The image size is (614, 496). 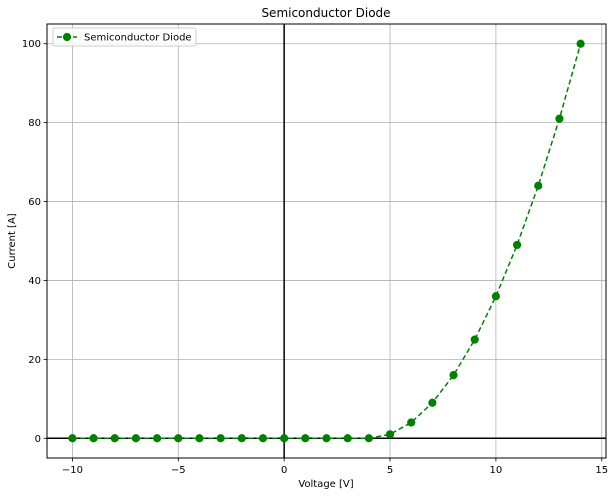 I want to click on y-tick-label: 40, so click(x=34, y=281).